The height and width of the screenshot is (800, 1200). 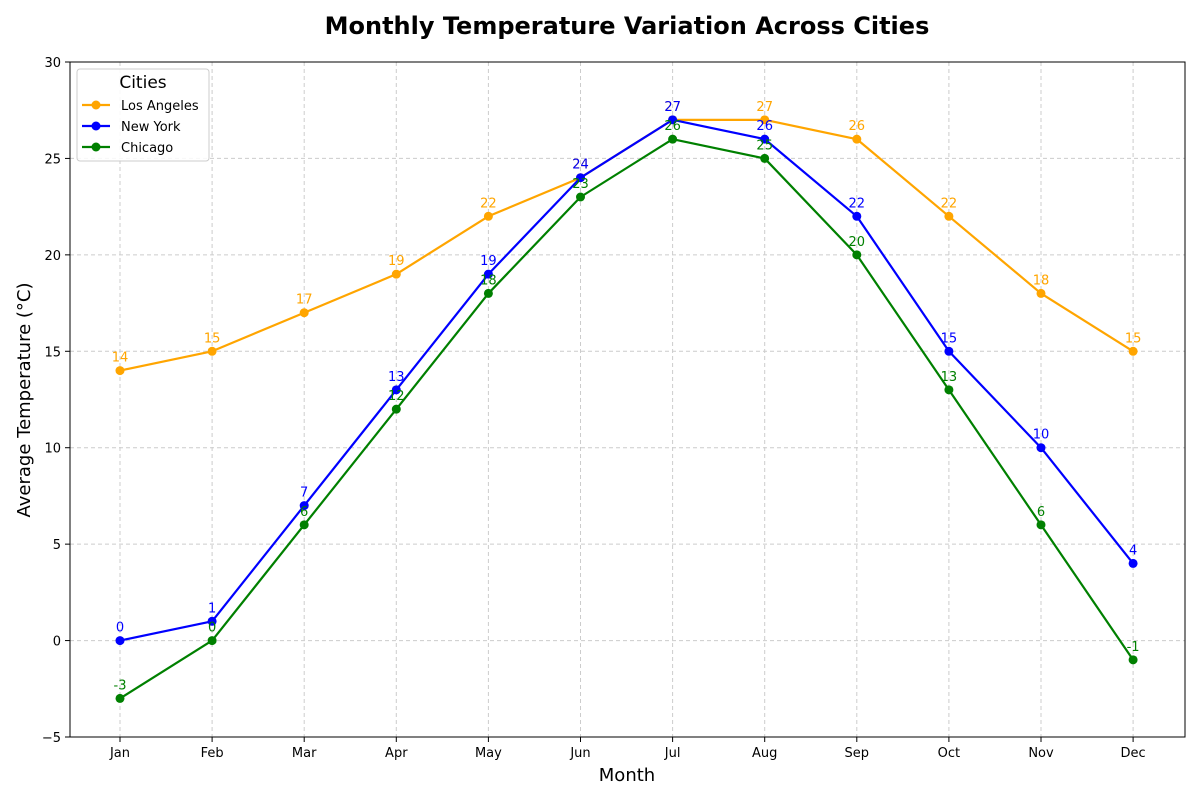 What do you see at coordinates (857, 753) in the screenshot?
I see `x-tick-label: Sep` at bounding box center [857, 753].